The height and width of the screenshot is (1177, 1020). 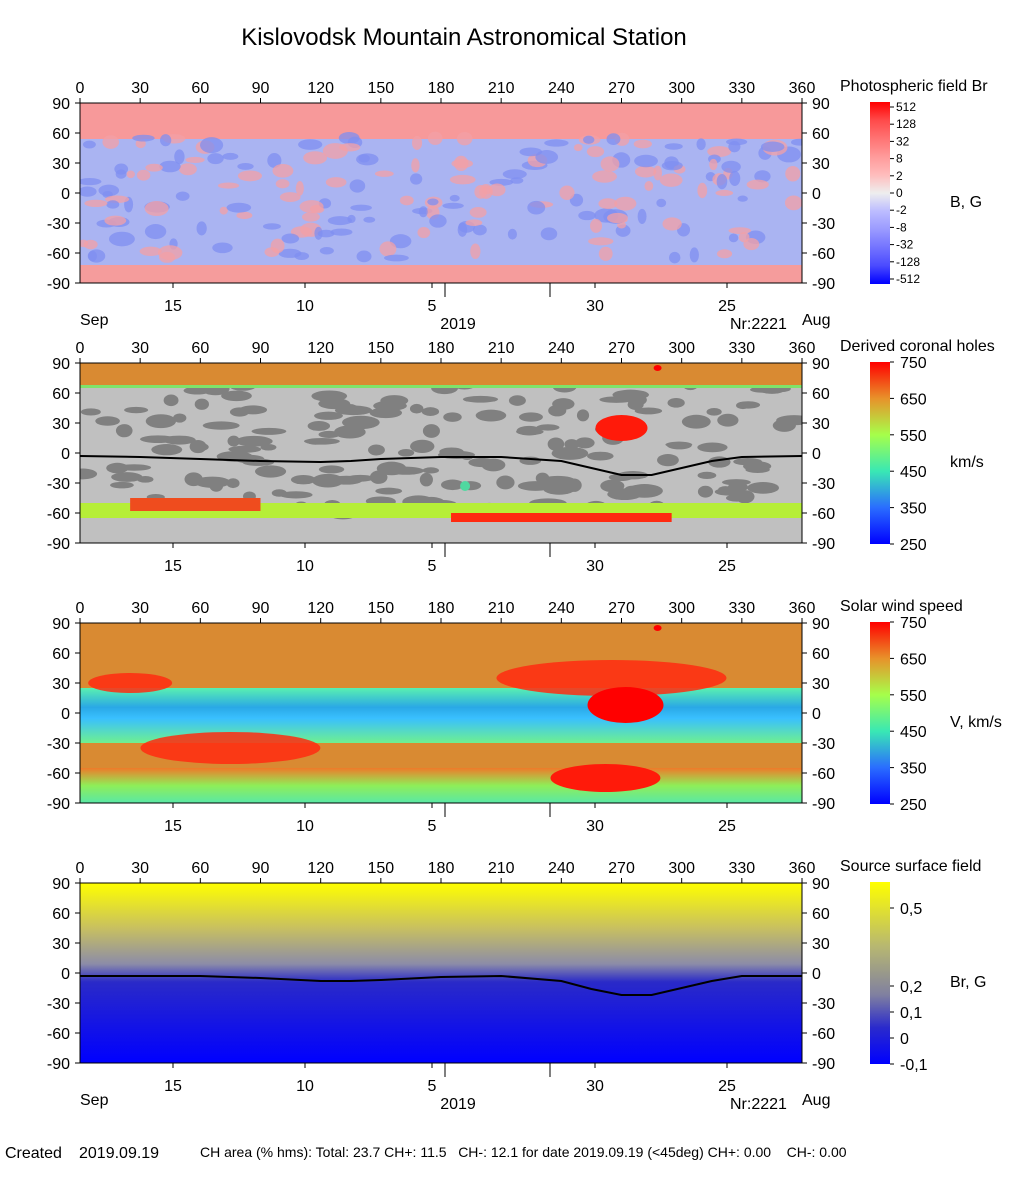 What do you see at coordinates (621, 428) in the screenshot?
I see `mid-latitude-coronal-hole` at bounding box center [621, 428].